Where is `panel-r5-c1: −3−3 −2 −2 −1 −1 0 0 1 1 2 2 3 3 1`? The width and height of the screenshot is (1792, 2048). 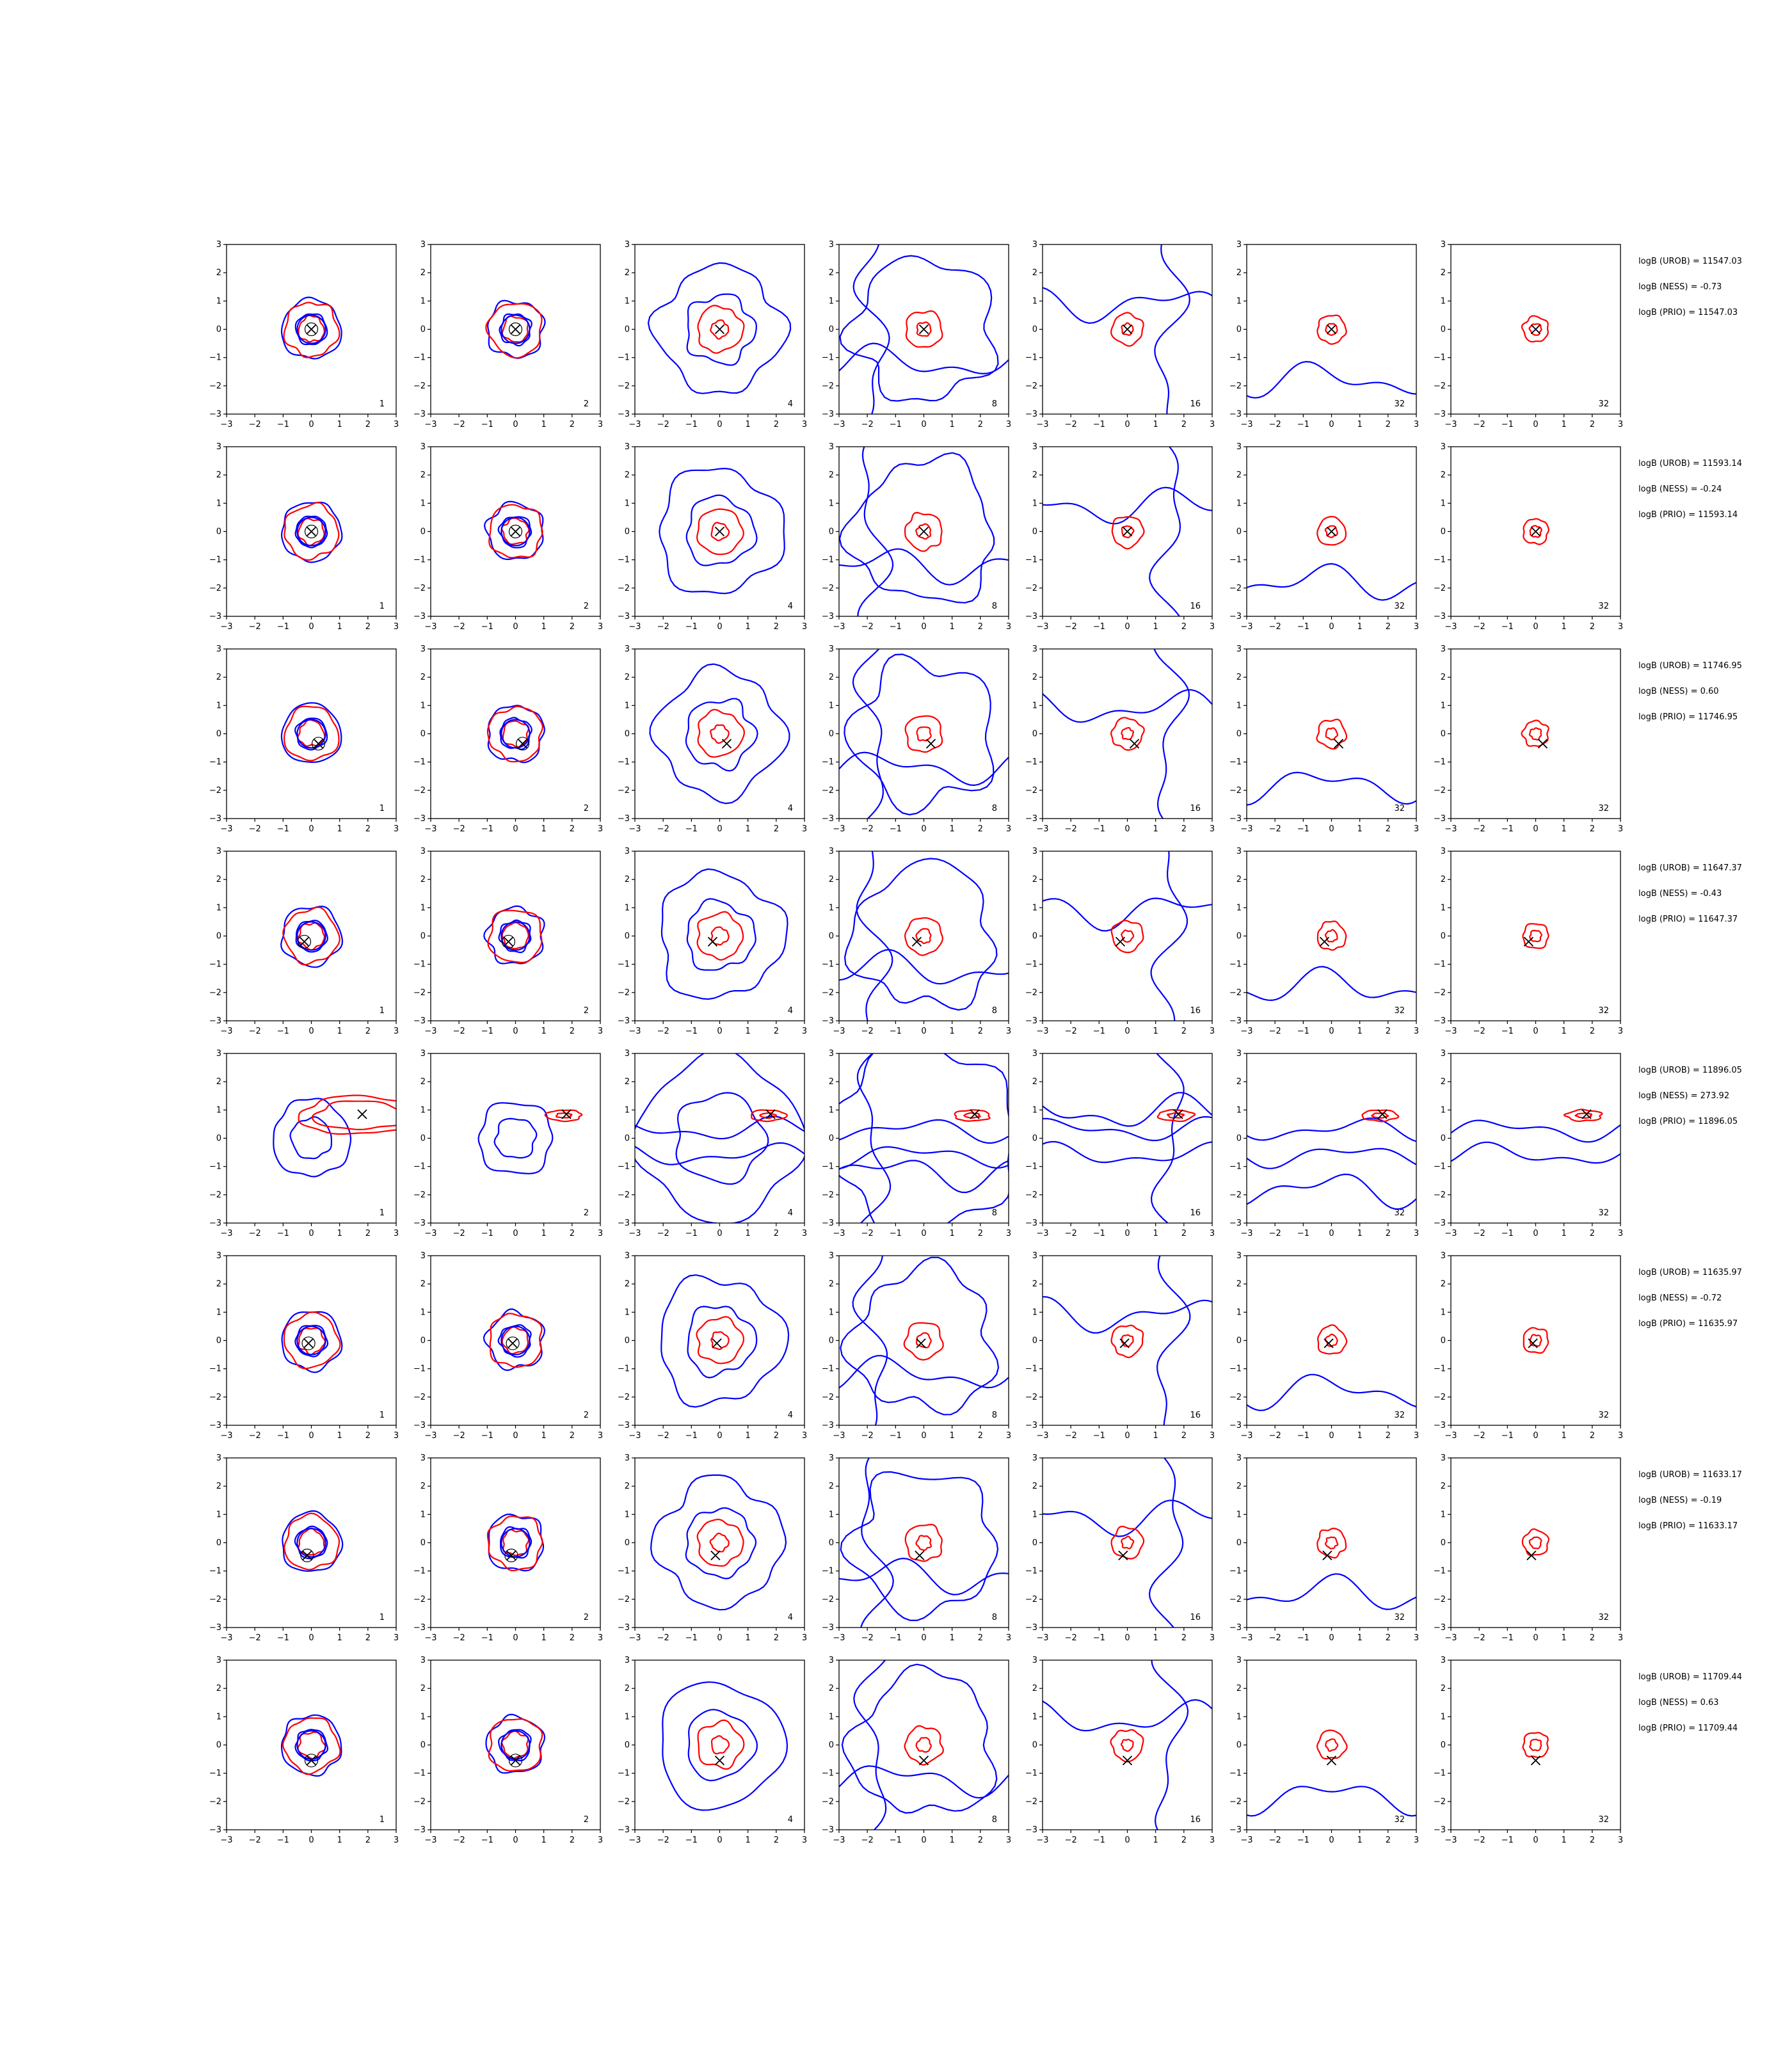
panel-r5-c1: −3−3 −2 −2 −1 −1 0 0 1 1 2 2 3 3 1 is located at coordinates (304, 1143).